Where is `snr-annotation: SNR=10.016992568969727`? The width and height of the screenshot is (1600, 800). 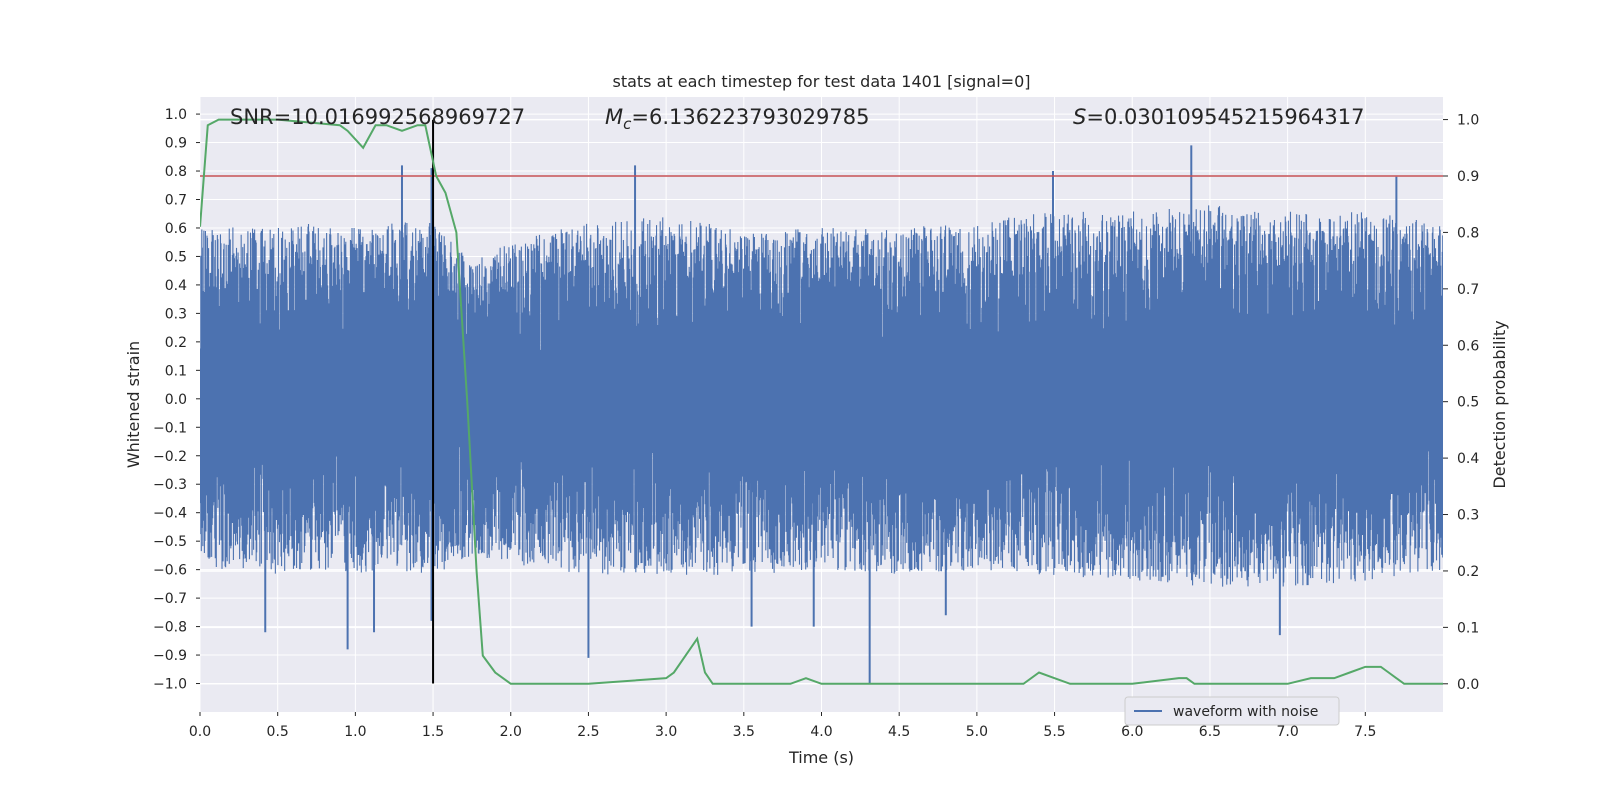
snr-annotation: SNR=10.016992568969727 is located at coordinates (377, 117).